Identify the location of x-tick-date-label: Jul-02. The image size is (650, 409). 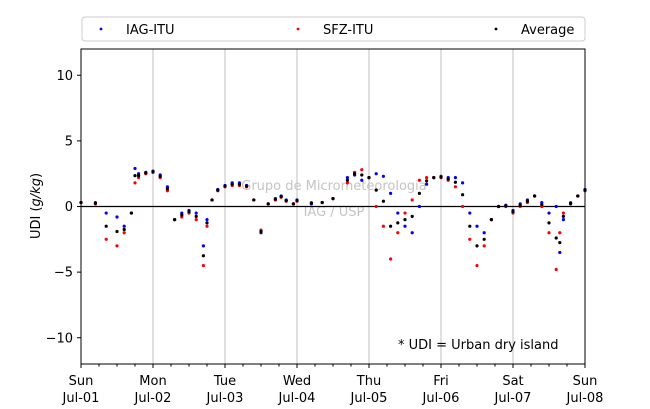
(153, 398).